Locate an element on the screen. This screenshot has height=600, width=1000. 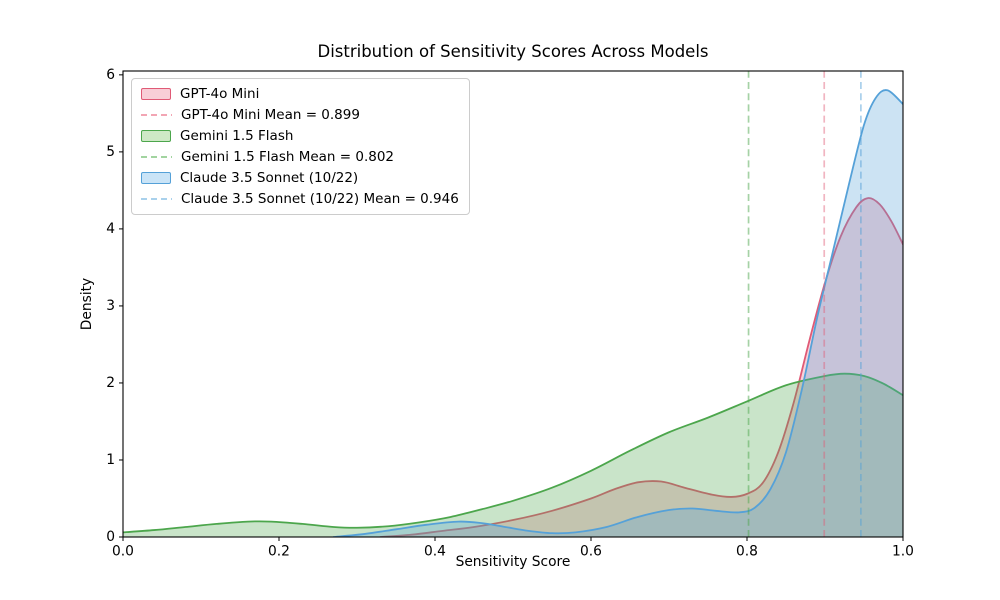
x-tick-label: 0.8 is located at coordinates (747, 552).